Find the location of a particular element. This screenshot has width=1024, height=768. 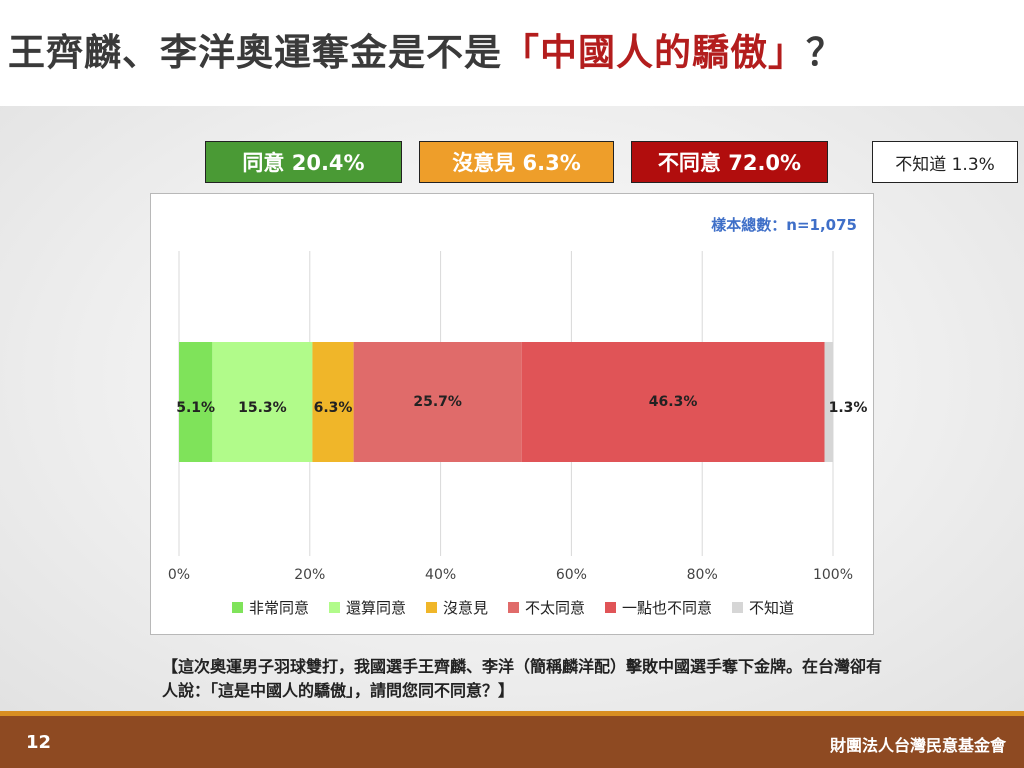

data-label: 5.1% is located at coordinates (195, 408).